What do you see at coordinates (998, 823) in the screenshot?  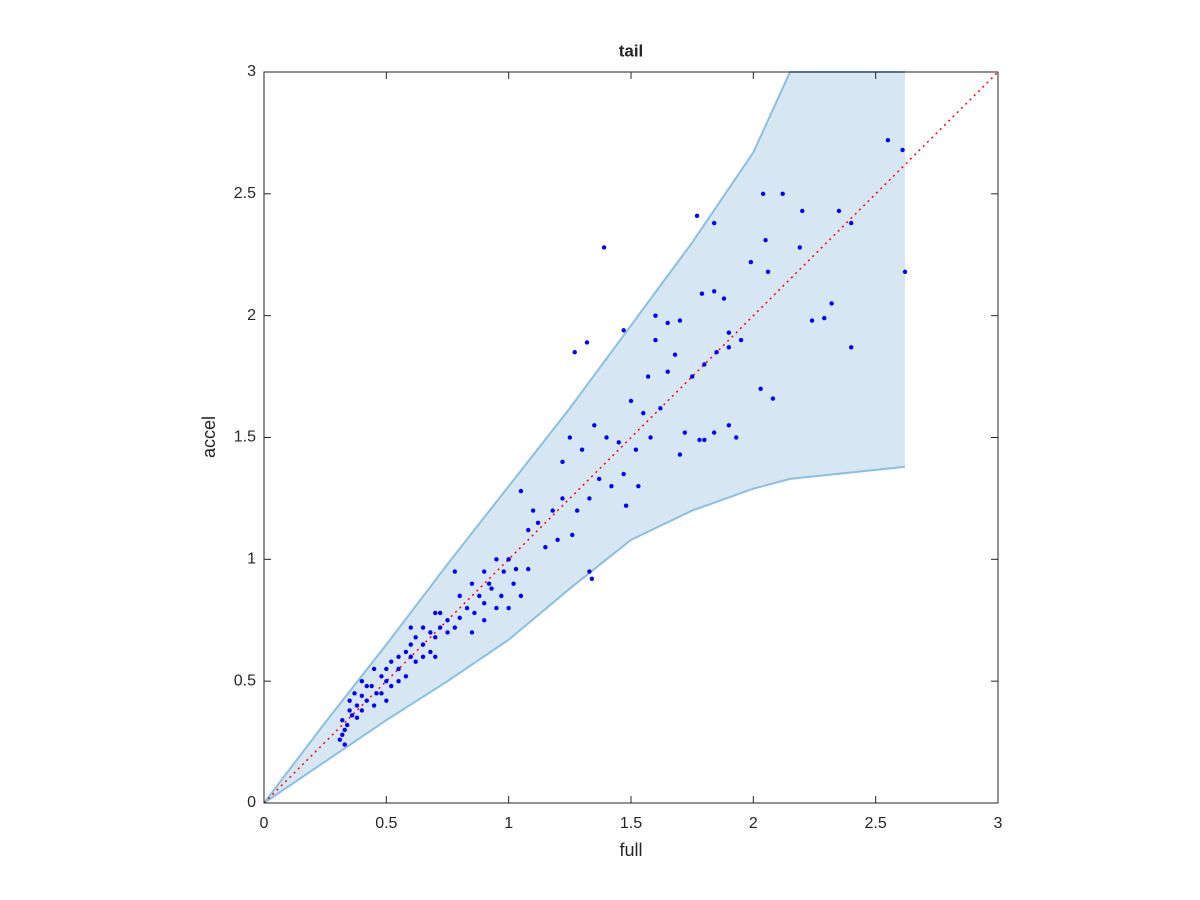 I see `x-tick-label: 3` at bounding box center [998, 823].